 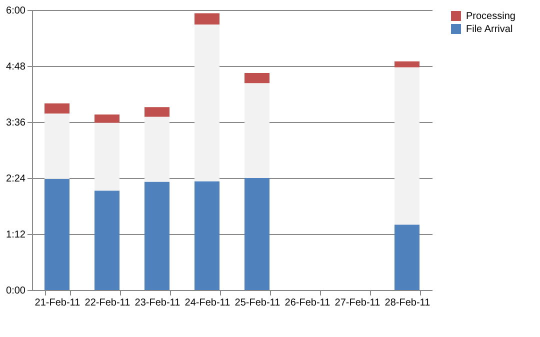 What do you see at coordinates (207, 303) in the screenshot?
I see `x-tick-label: 24-Feb-11` at bounding box center [207, 303].